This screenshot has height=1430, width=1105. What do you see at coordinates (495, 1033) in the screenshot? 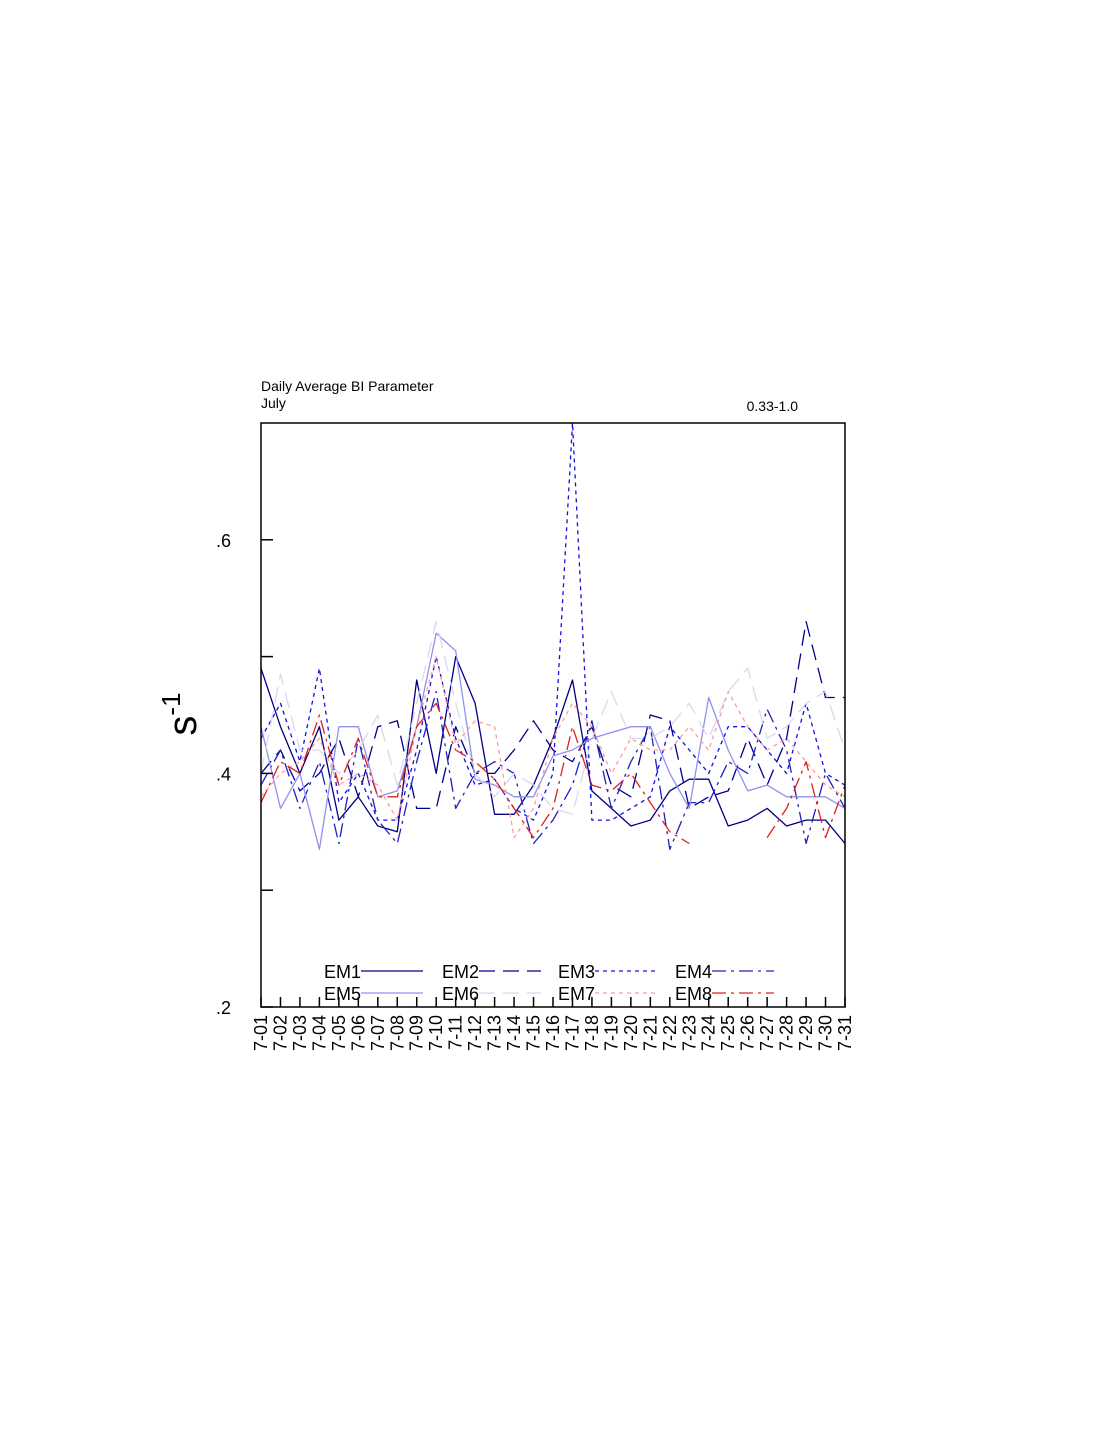
I see `x-tick-label: 7-13` at bounding box center [495, 1033].